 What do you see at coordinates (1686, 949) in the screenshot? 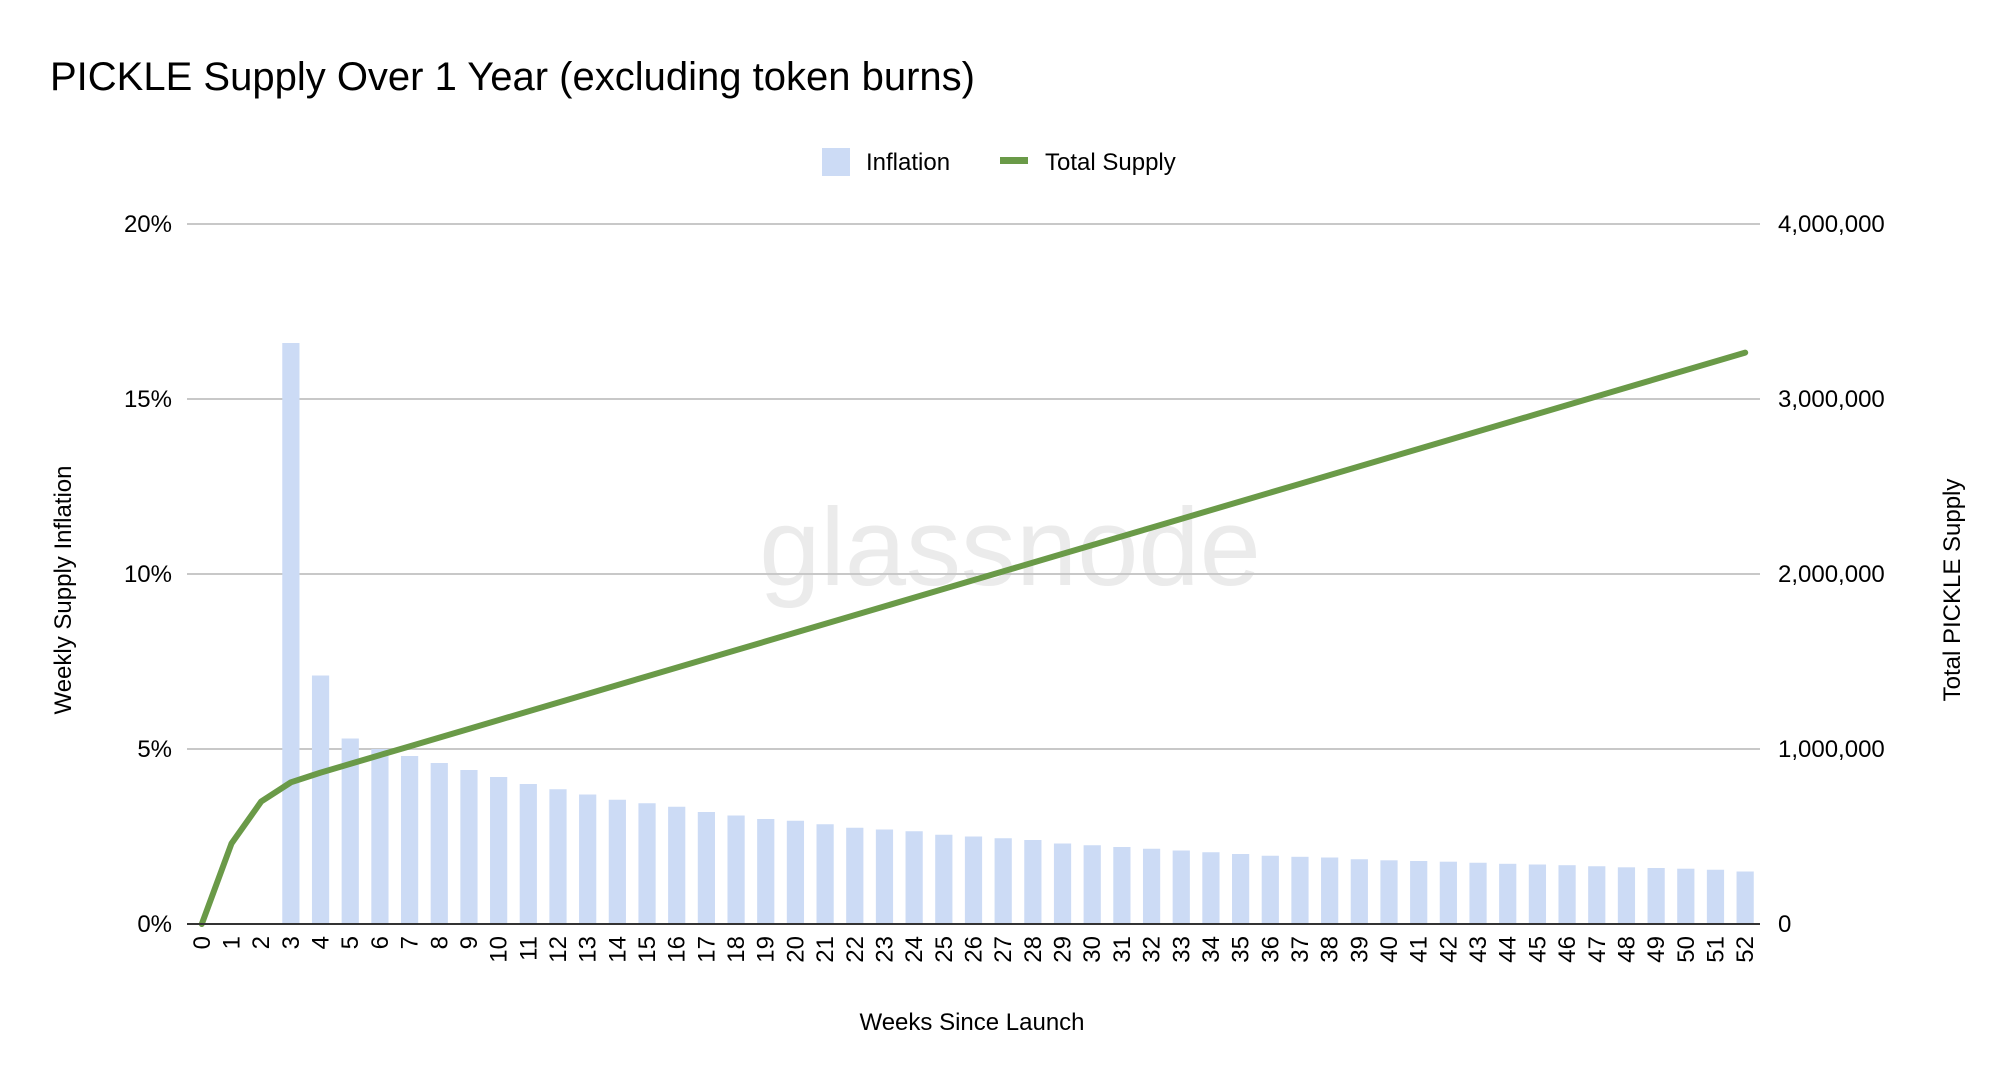
I see `x-tick-label: 50` at bounding box center [1686, 949].